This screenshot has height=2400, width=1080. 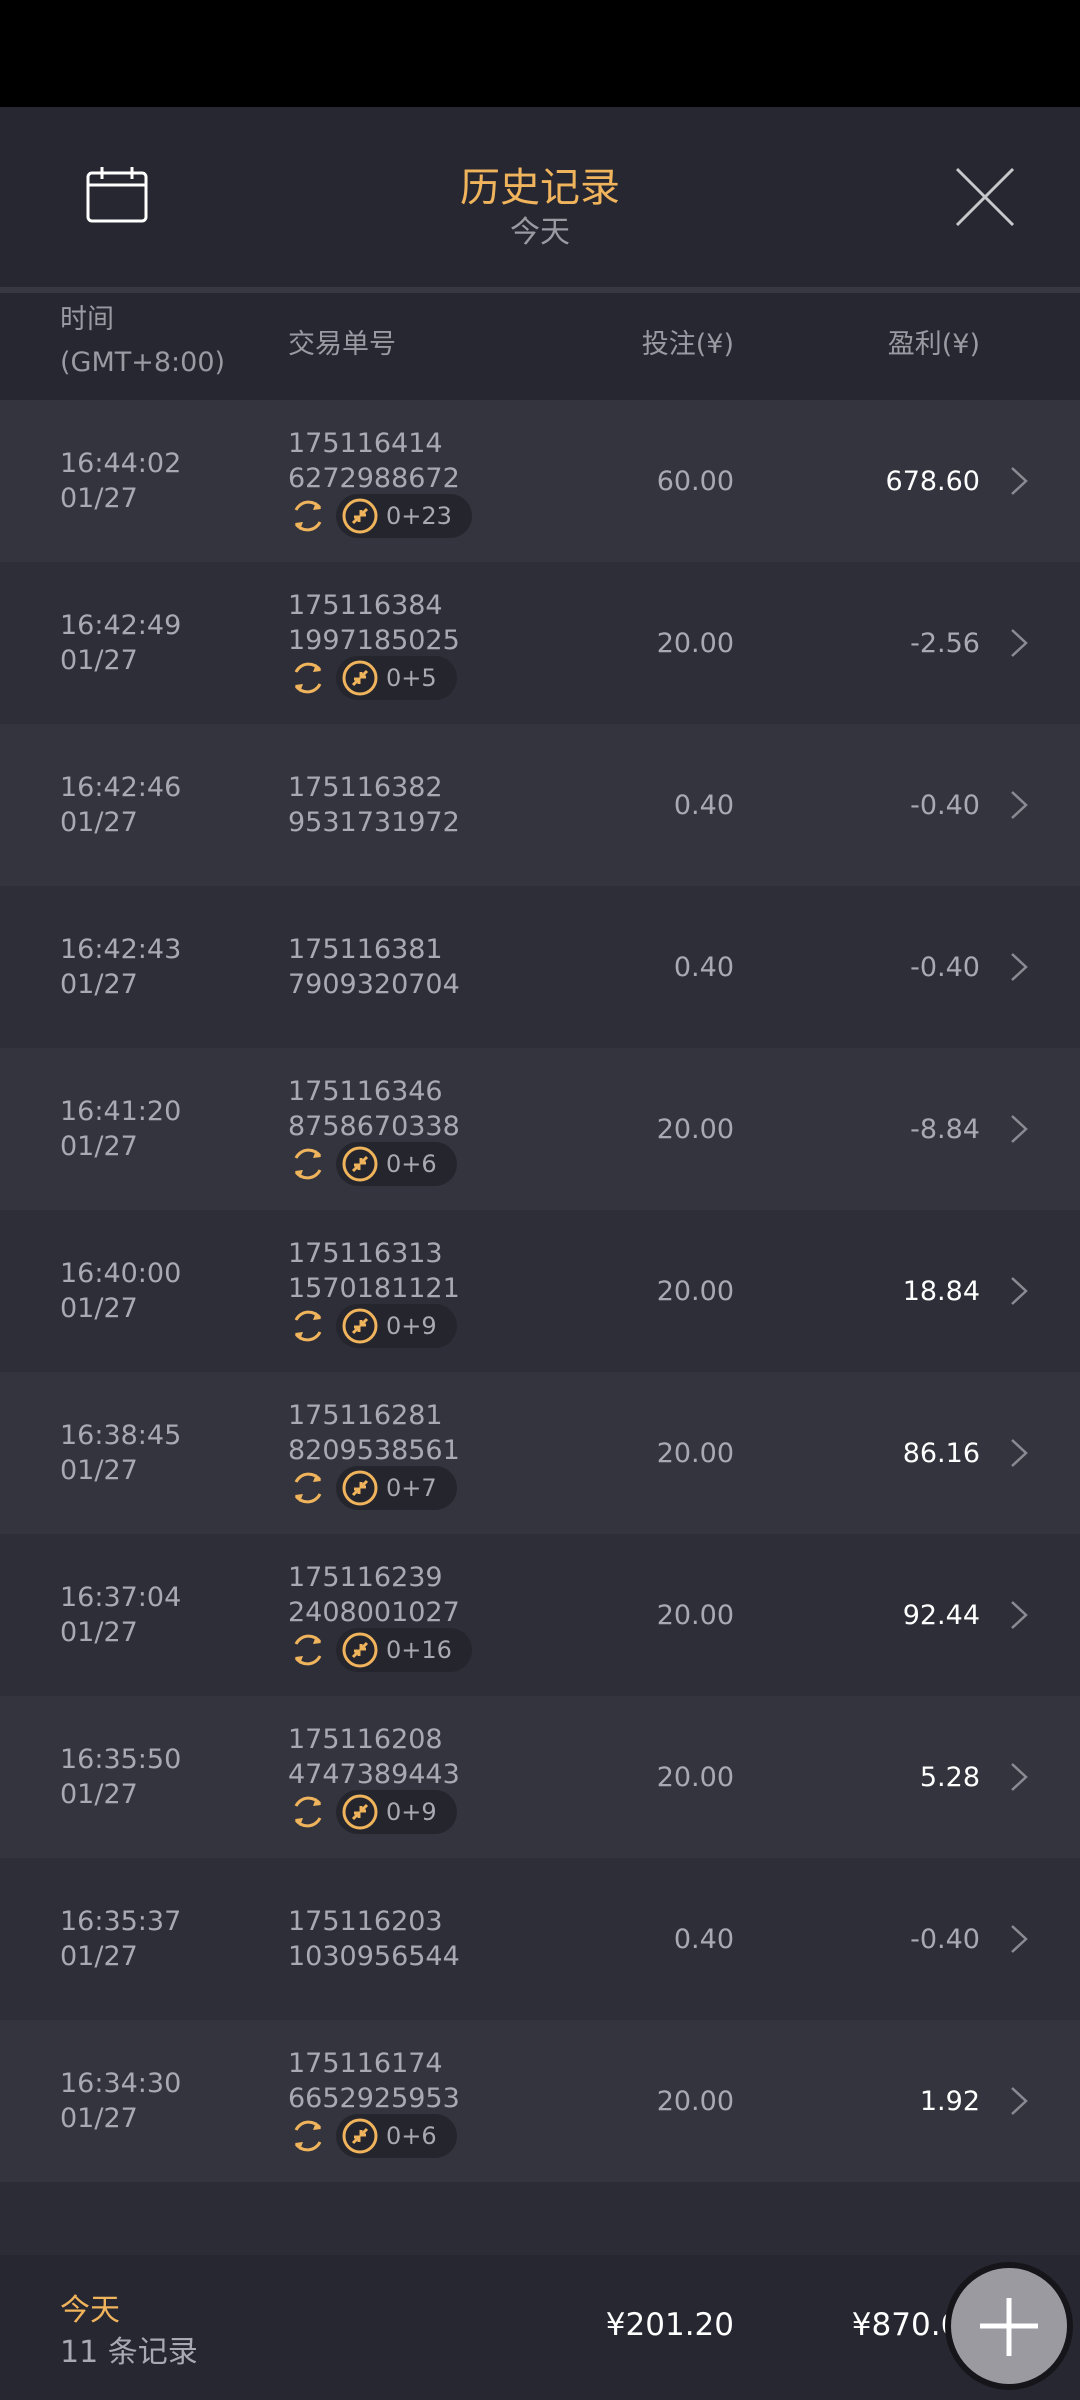 What do you see at coordinates (87, 319) in the screenshot?
I see `column-time: 时间` at bounding box center [87, 319].